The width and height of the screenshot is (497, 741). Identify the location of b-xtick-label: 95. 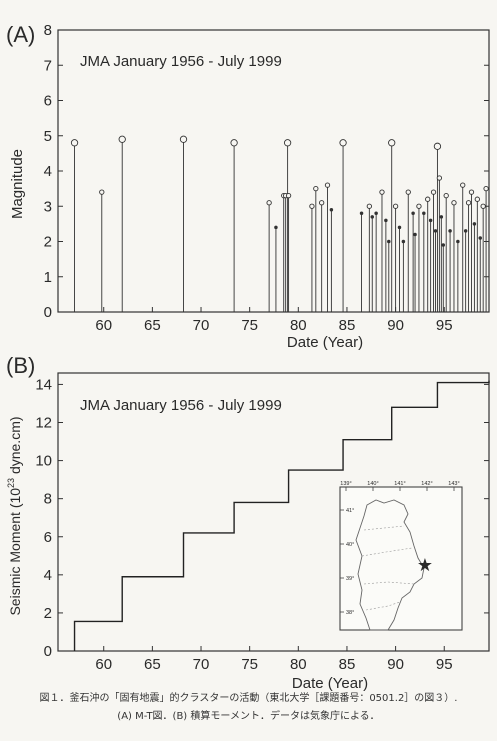
(444, 664).